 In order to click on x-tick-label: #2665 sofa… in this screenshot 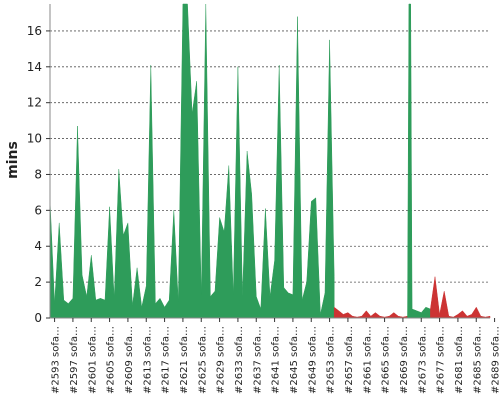, I will do `click(386, 360)`.